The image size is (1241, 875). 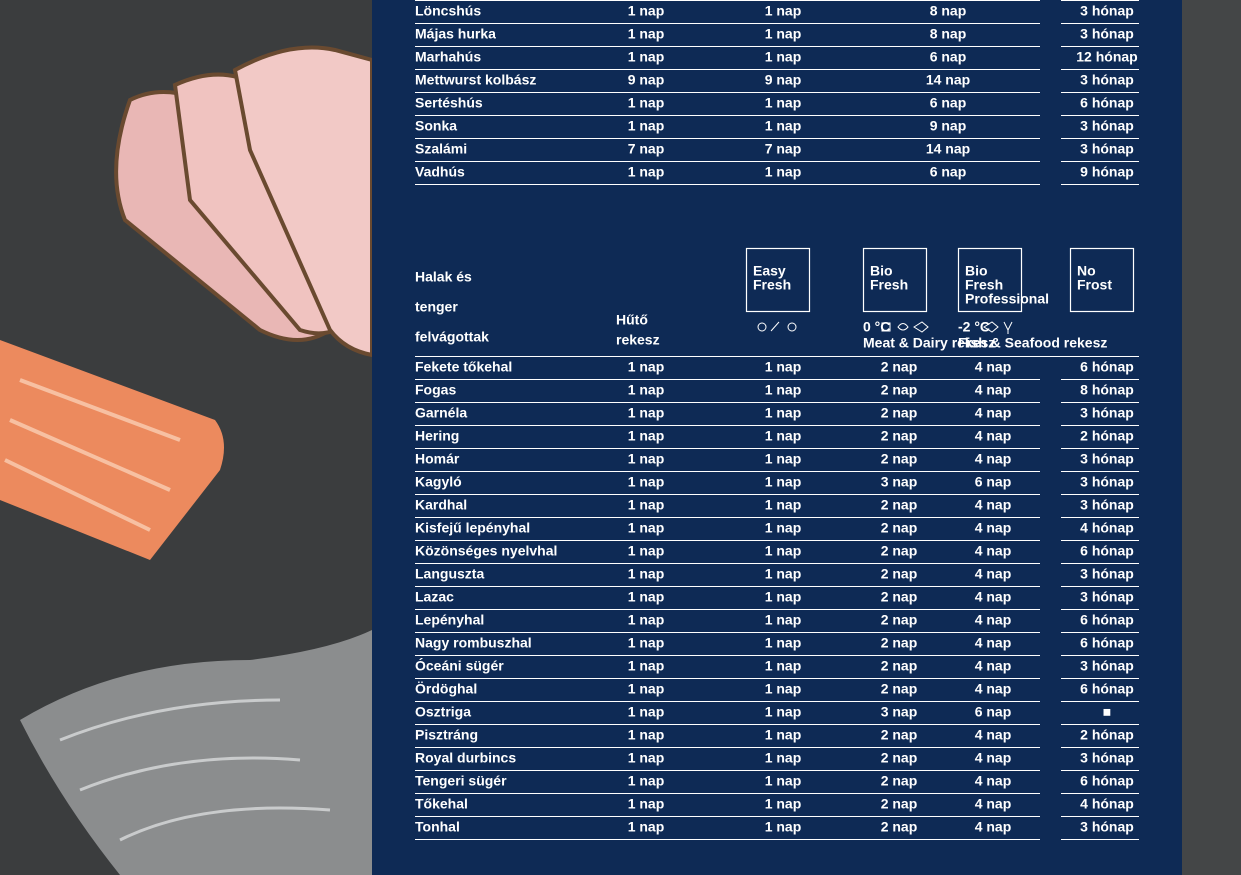 I want to click on column-header: Hűtő, so click(x=632, y=320).